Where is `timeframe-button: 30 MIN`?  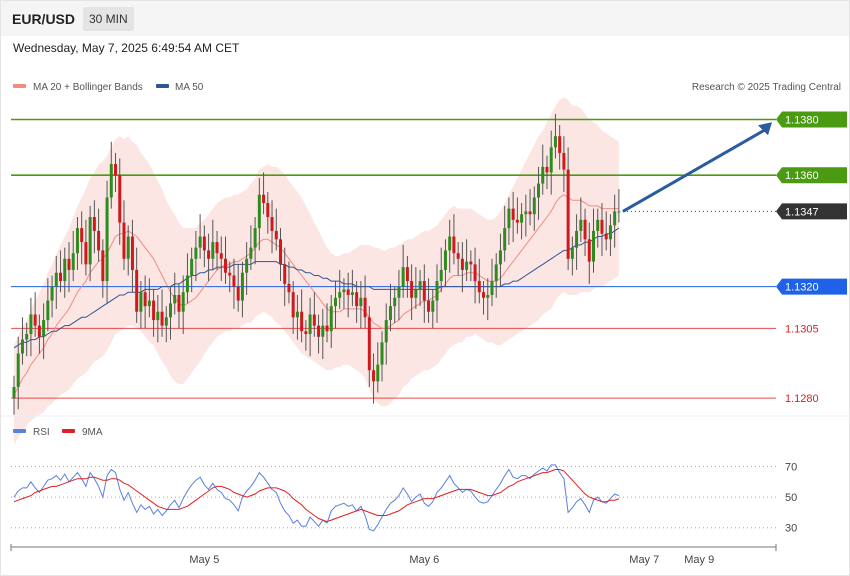 timeframe-button: 30 MIN is located at coordinates (108, 19).